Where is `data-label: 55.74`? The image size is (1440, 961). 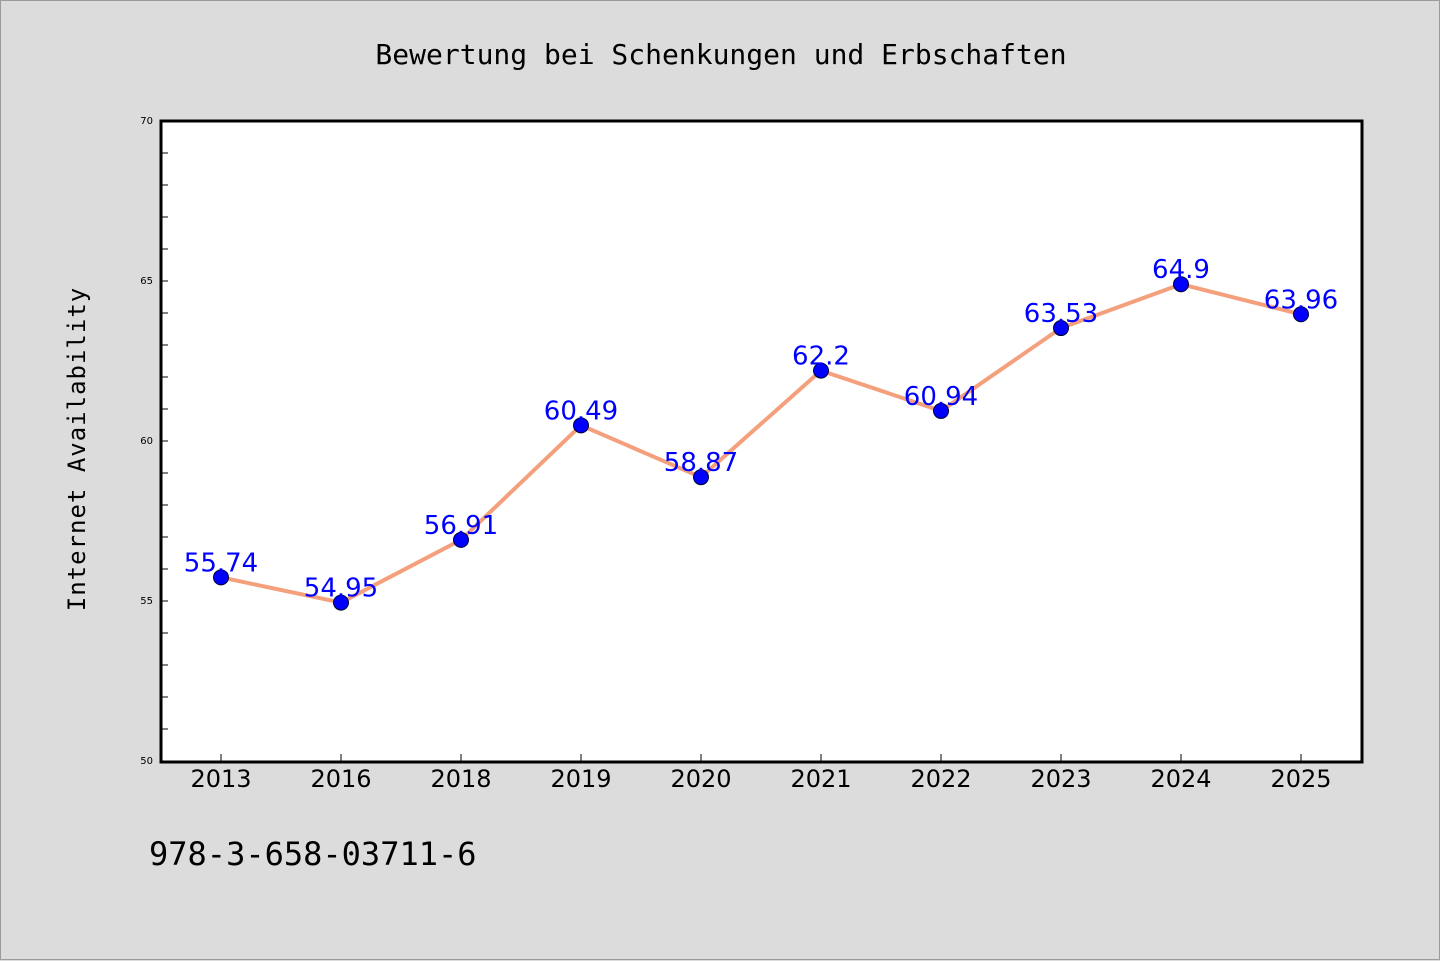 data-label: 55.74 is located at coordinates (221, 563).